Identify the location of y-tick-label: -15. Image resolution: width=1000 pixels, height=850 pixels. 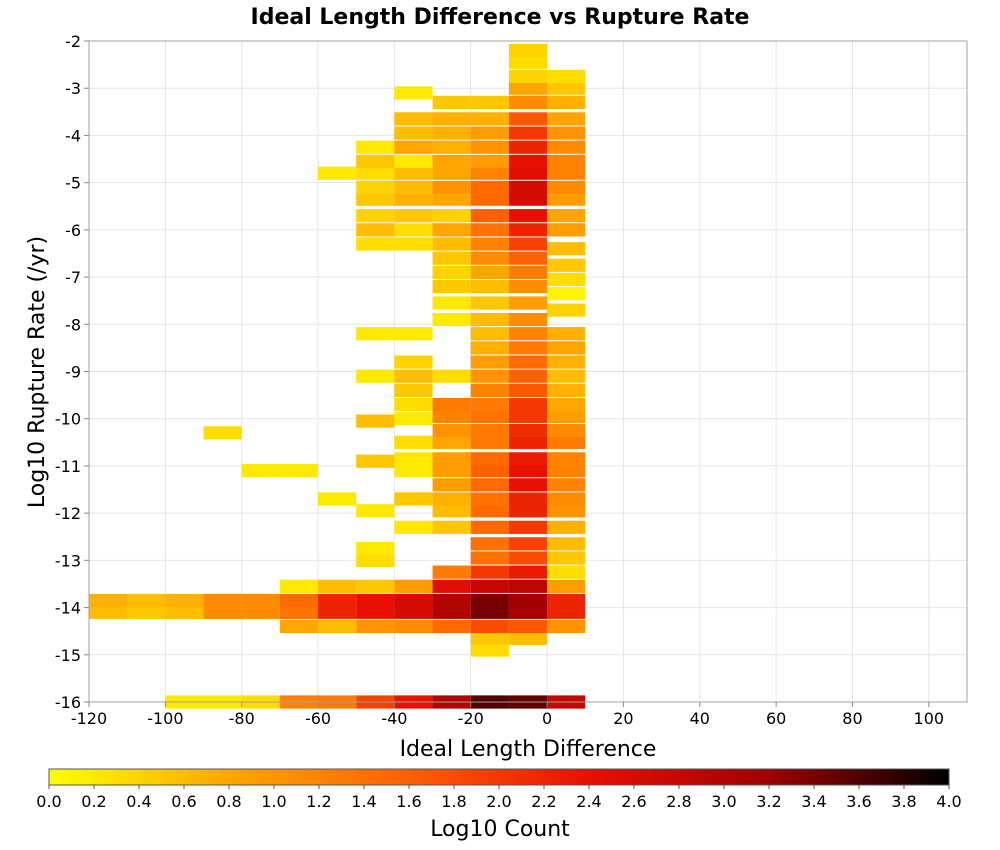
(68, 655).